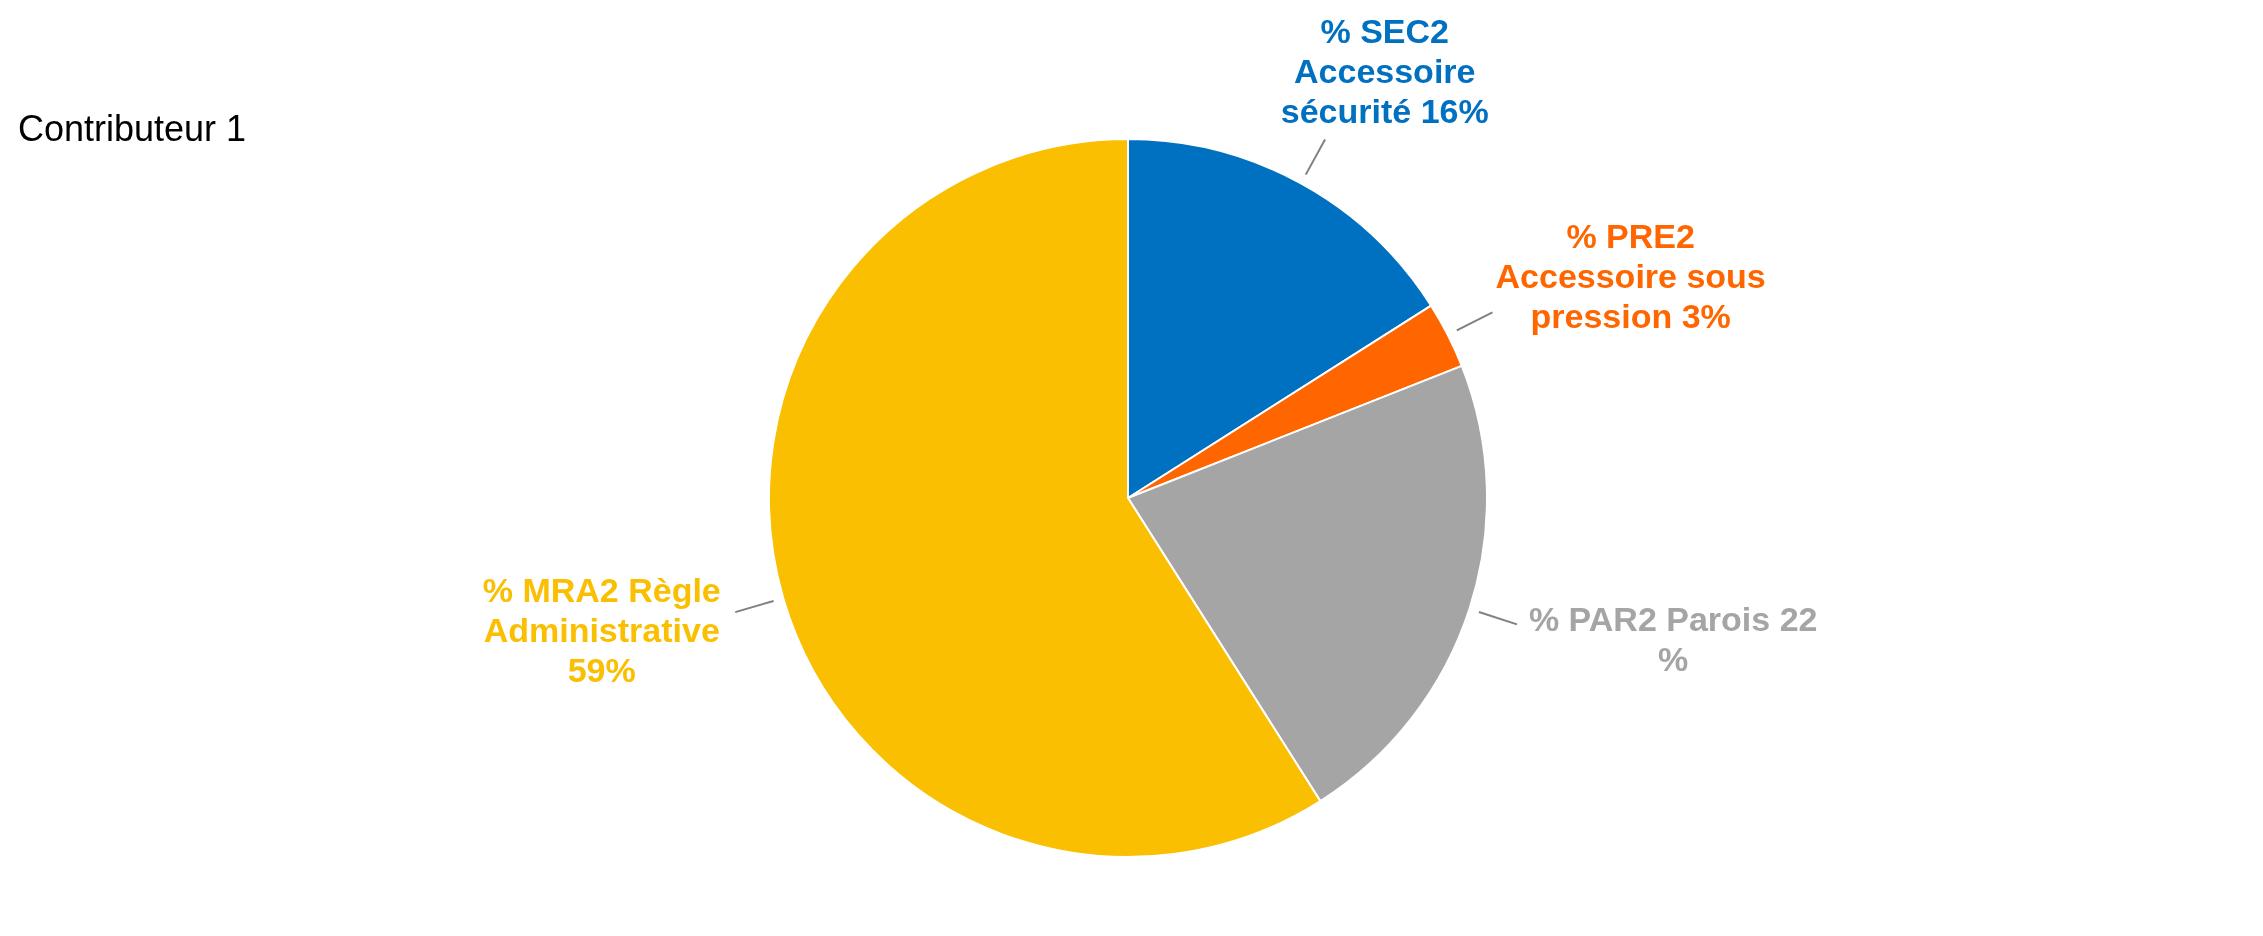 The image size is (2263, 936). What do you see at coordinates (601, 670) in the screenshot?
I see `data-label: 59%` at bounding box center [601, 670].